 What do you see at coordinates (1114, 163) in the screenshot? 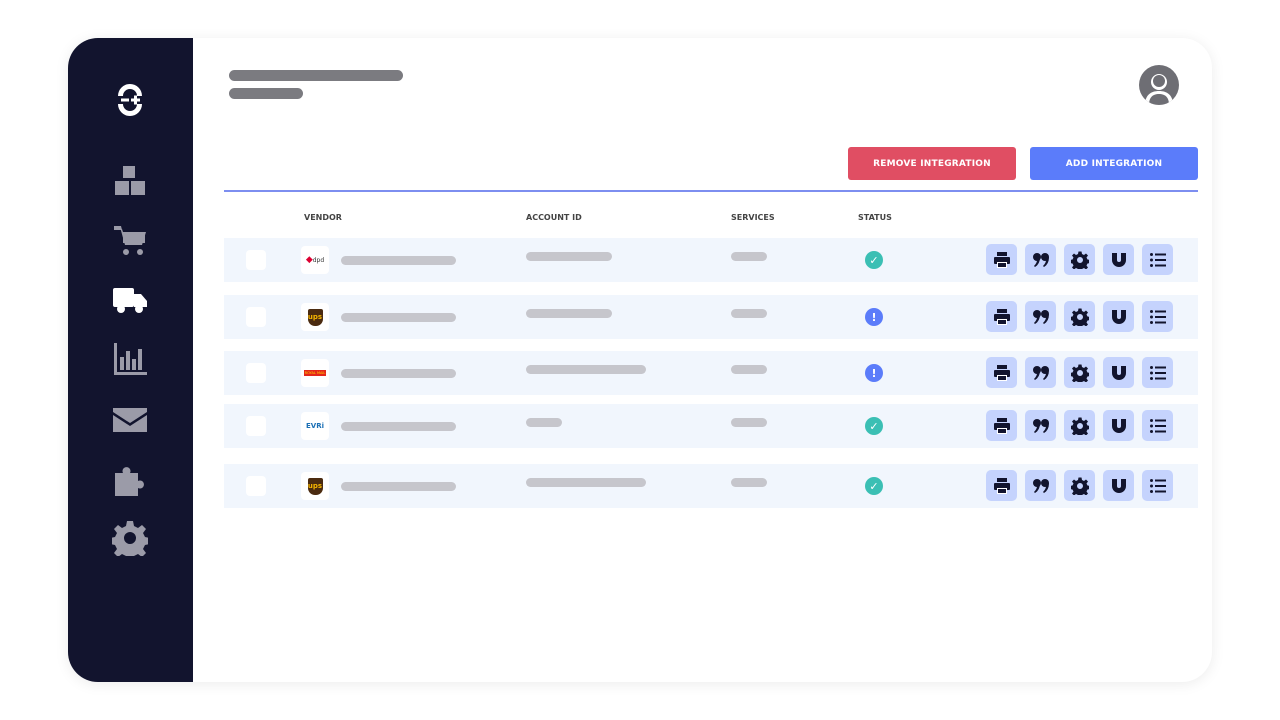
I see `add-integration-button: ADD INTEGRATION` at bounding box center [1114, 163].